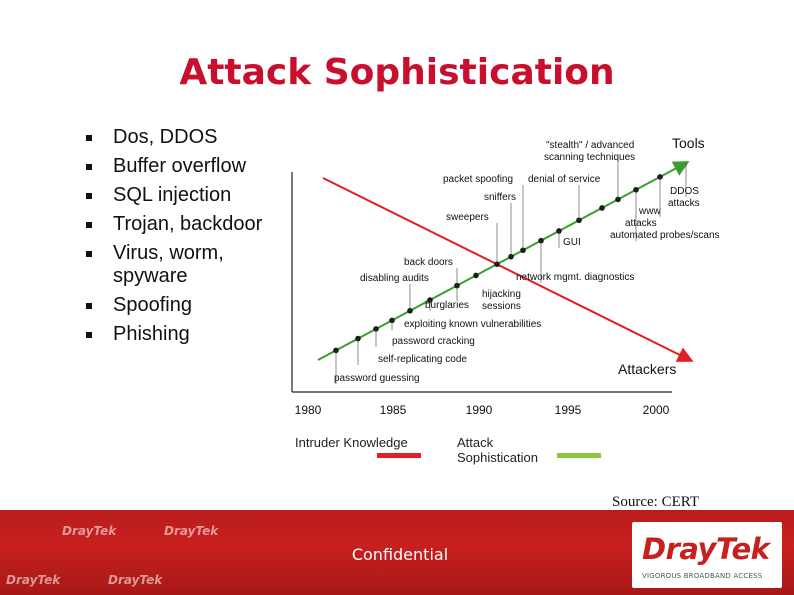 Image resolution: width=794 pixels, height=595 pixels. What do you see at coordinates (433, 341) in the screenshot?
I see `annotation-label: password cracking` at bounding box center [433, 341].